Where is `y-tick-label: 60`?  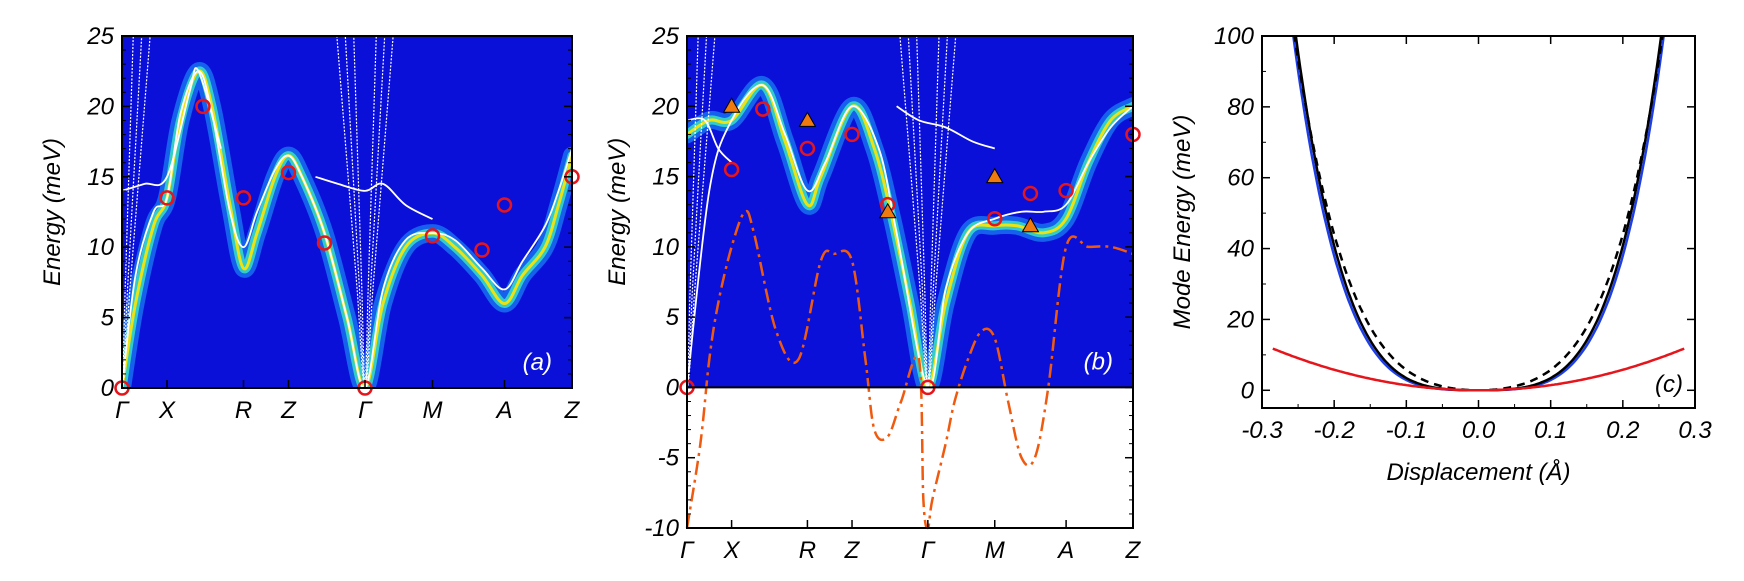 y-tick-label: 60 is located at coordinates (1240, 178).